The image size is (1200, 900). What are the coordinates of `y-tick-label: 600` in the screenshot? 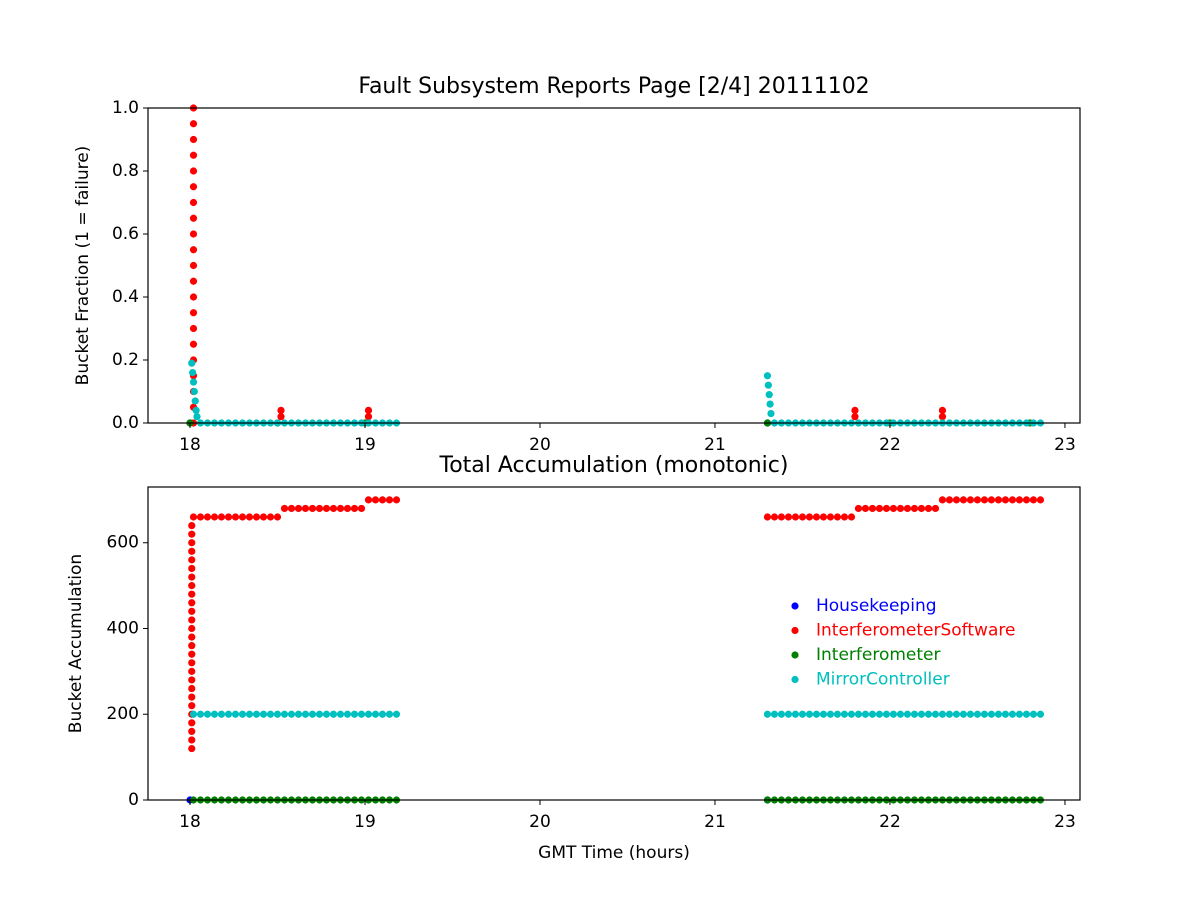 It's located at (123, 543).